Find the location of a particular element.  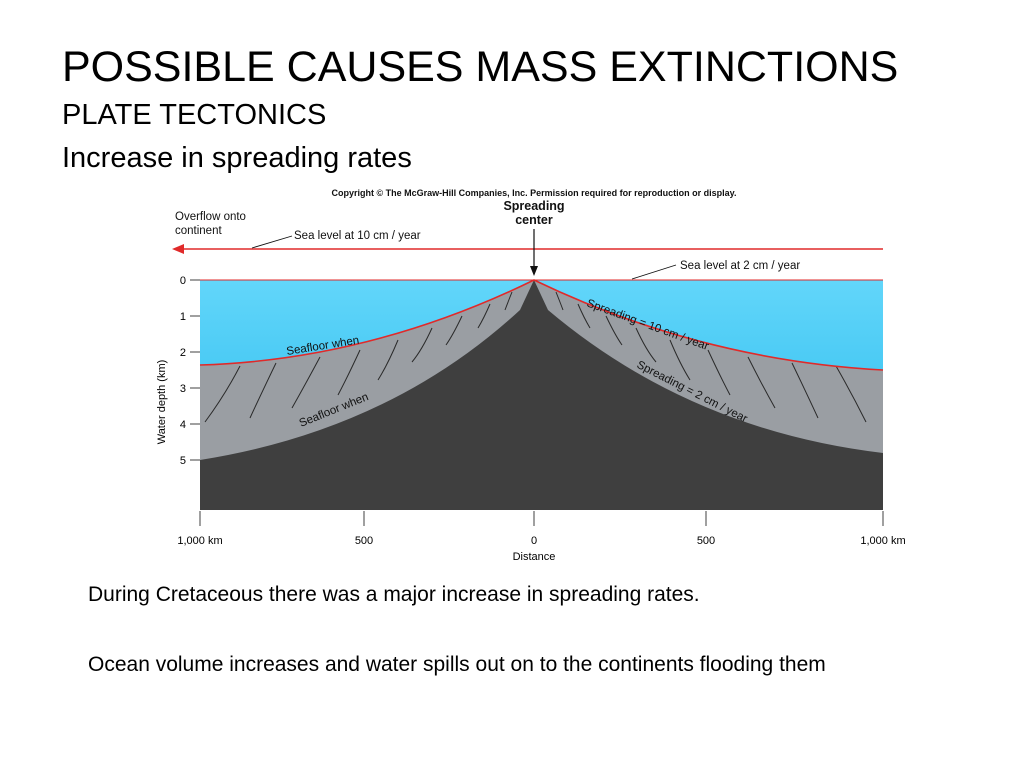

overflow-label-line1: Overflow onto is located at coordinates (210, 217).